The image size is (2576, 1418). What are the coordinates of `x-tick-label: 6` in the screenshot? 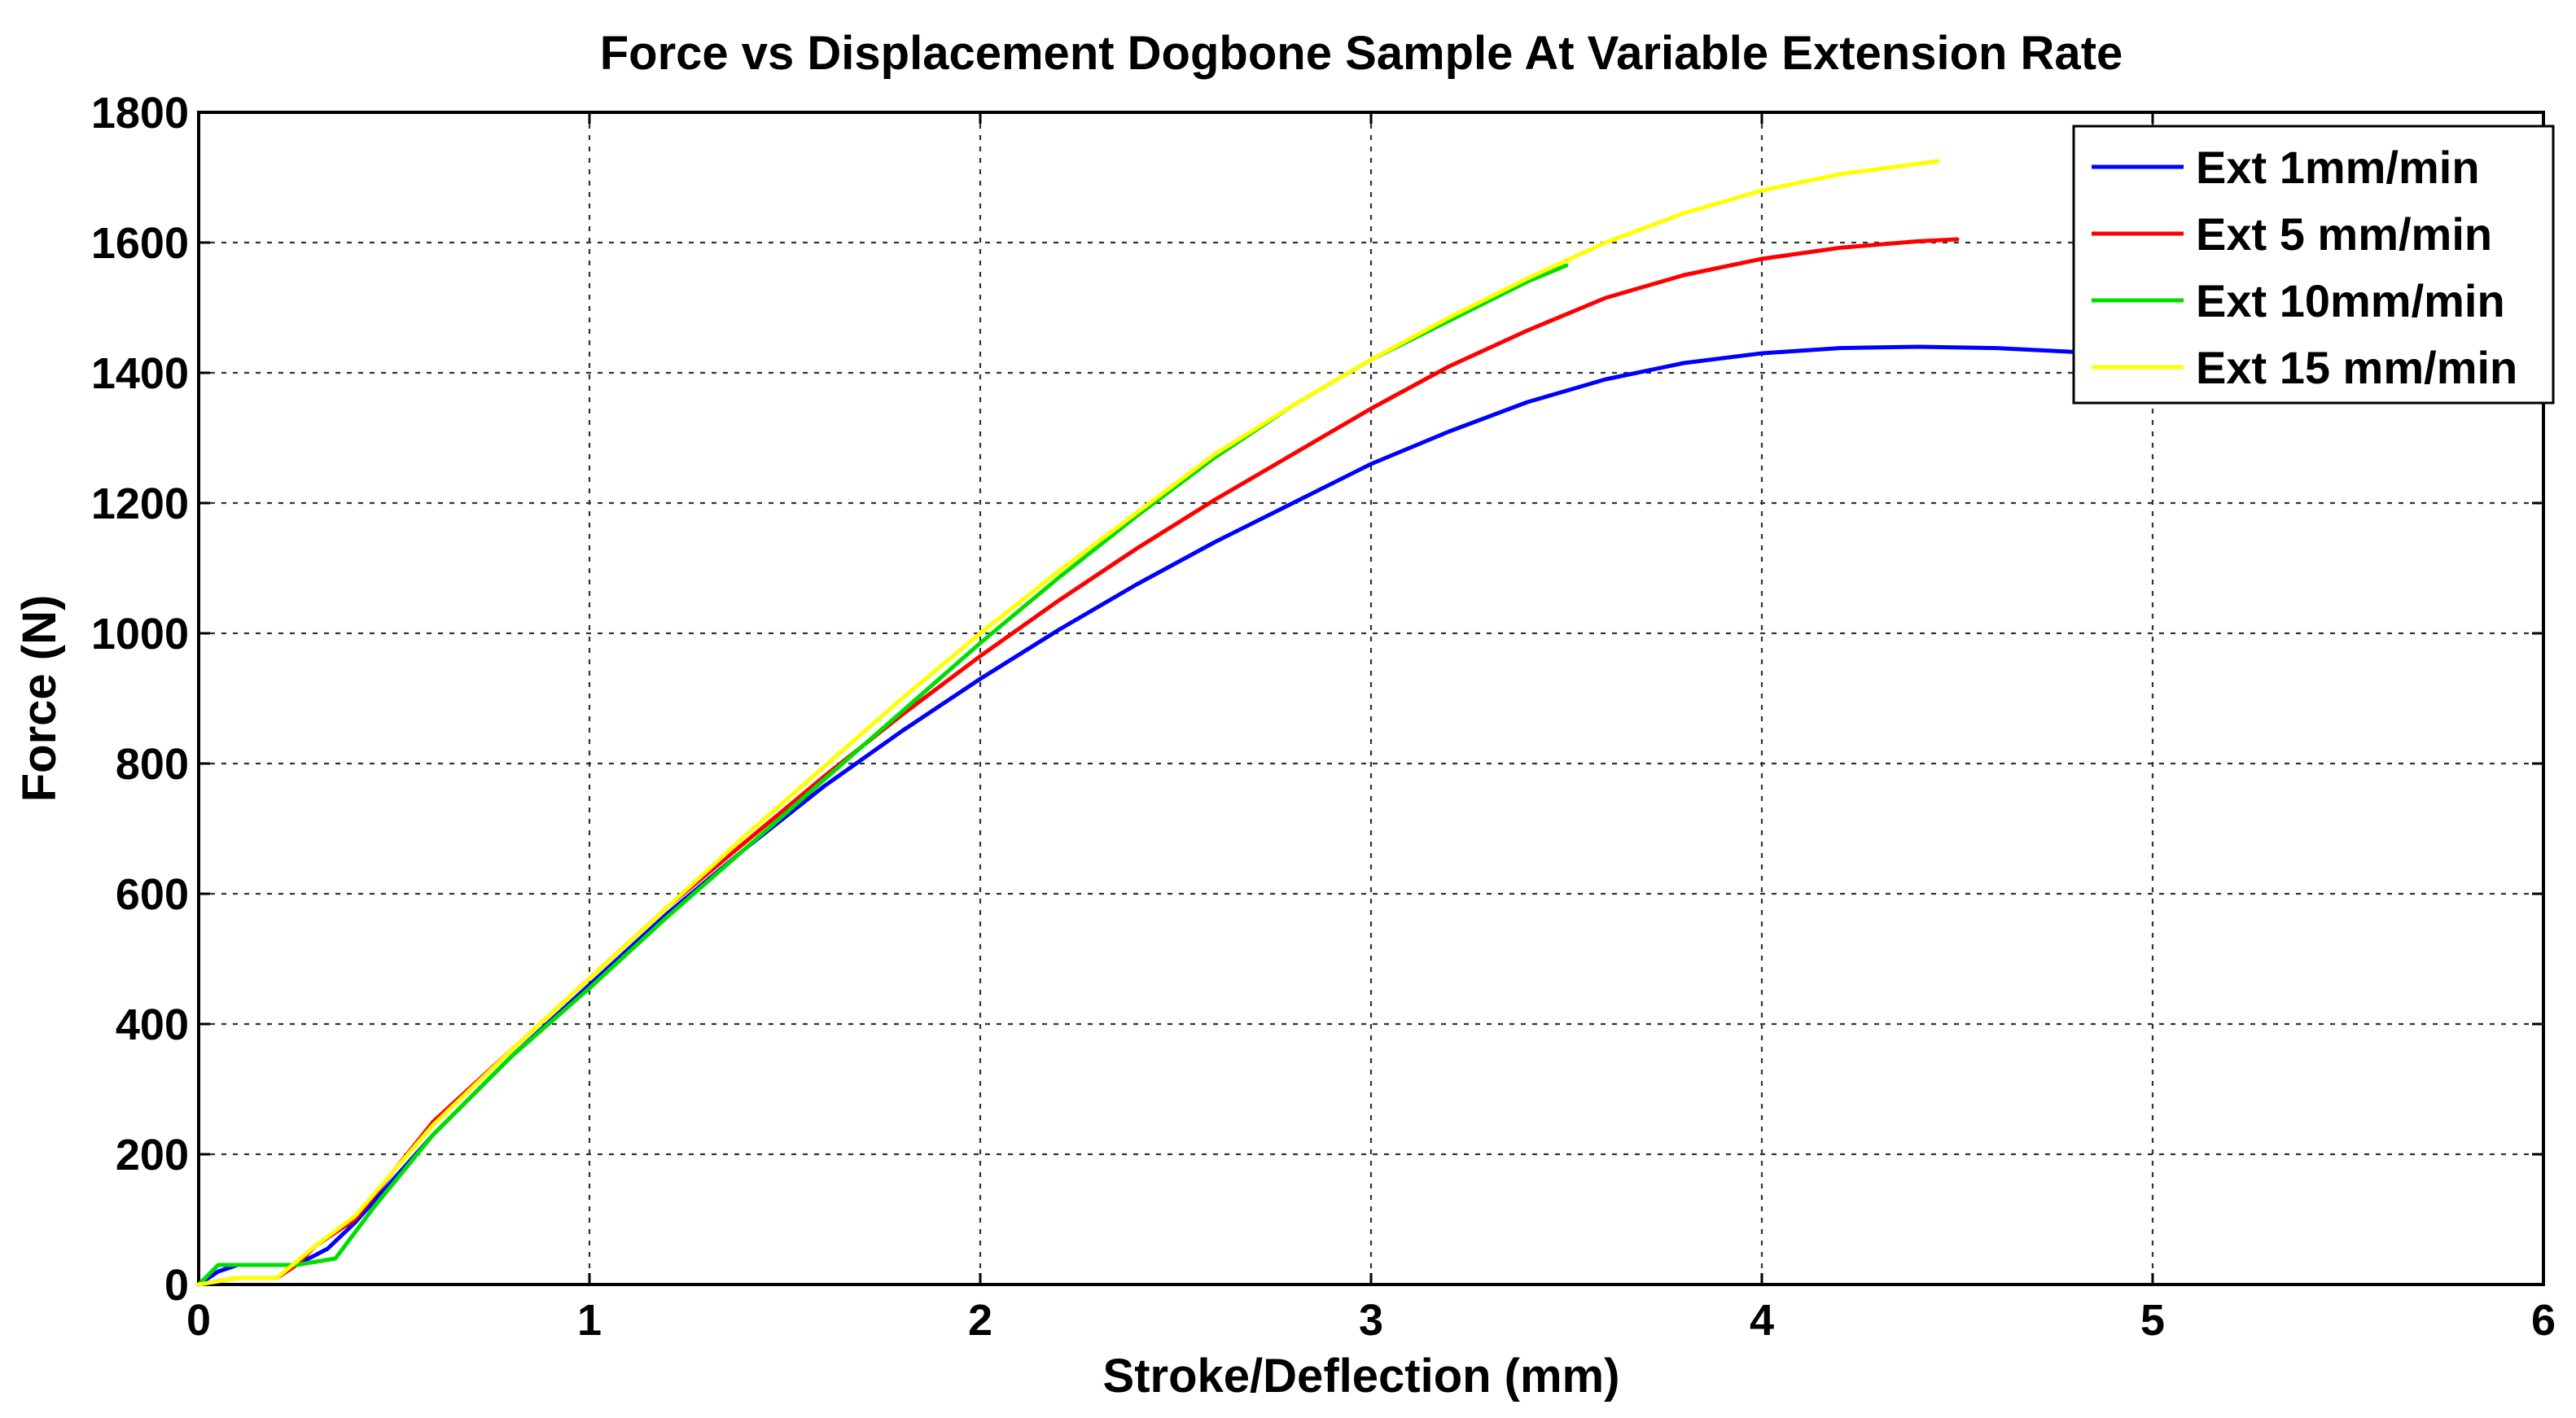 It's located at (2543, 1320).